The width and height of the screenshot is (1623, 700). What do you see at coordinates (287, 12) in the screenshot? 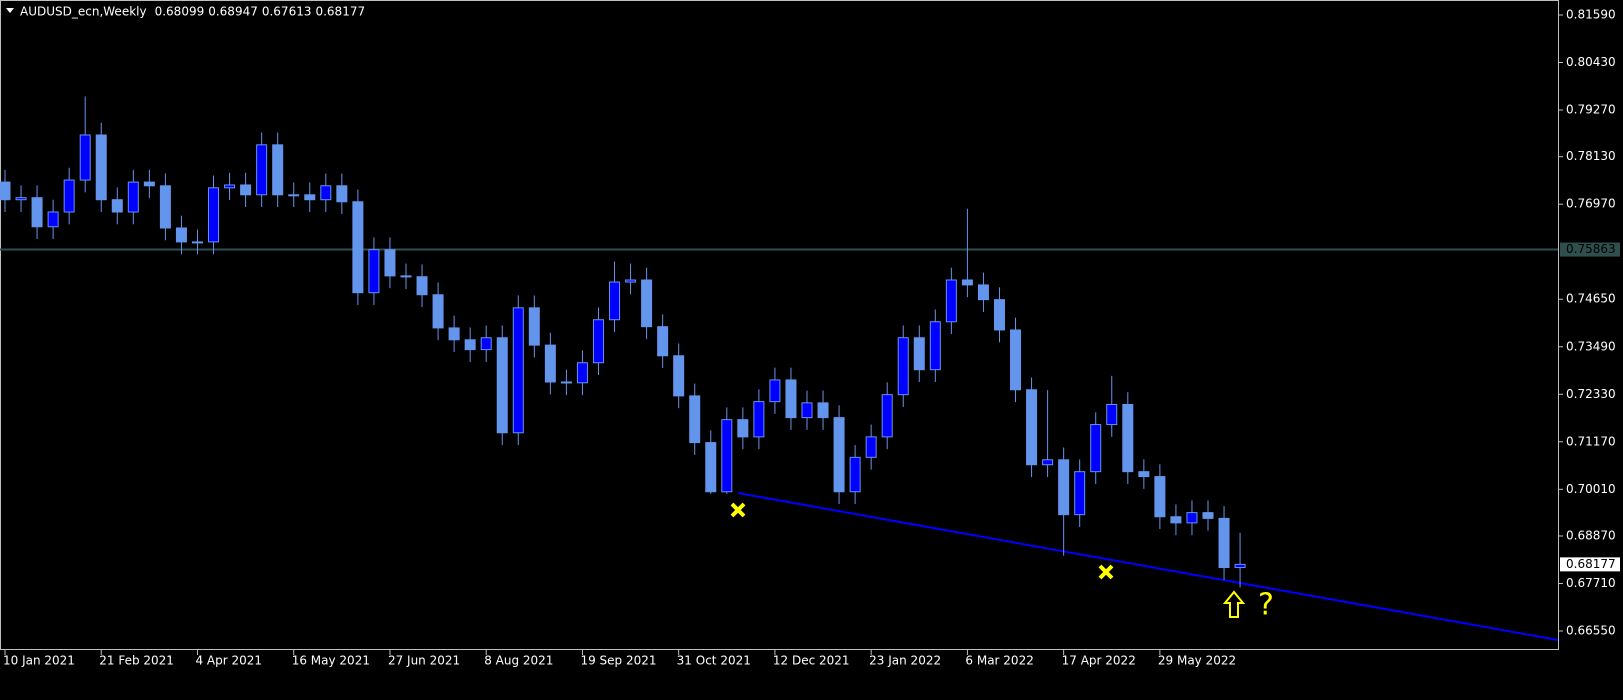
I see `header-low: 0.67613` at bounding box center [287, 12].